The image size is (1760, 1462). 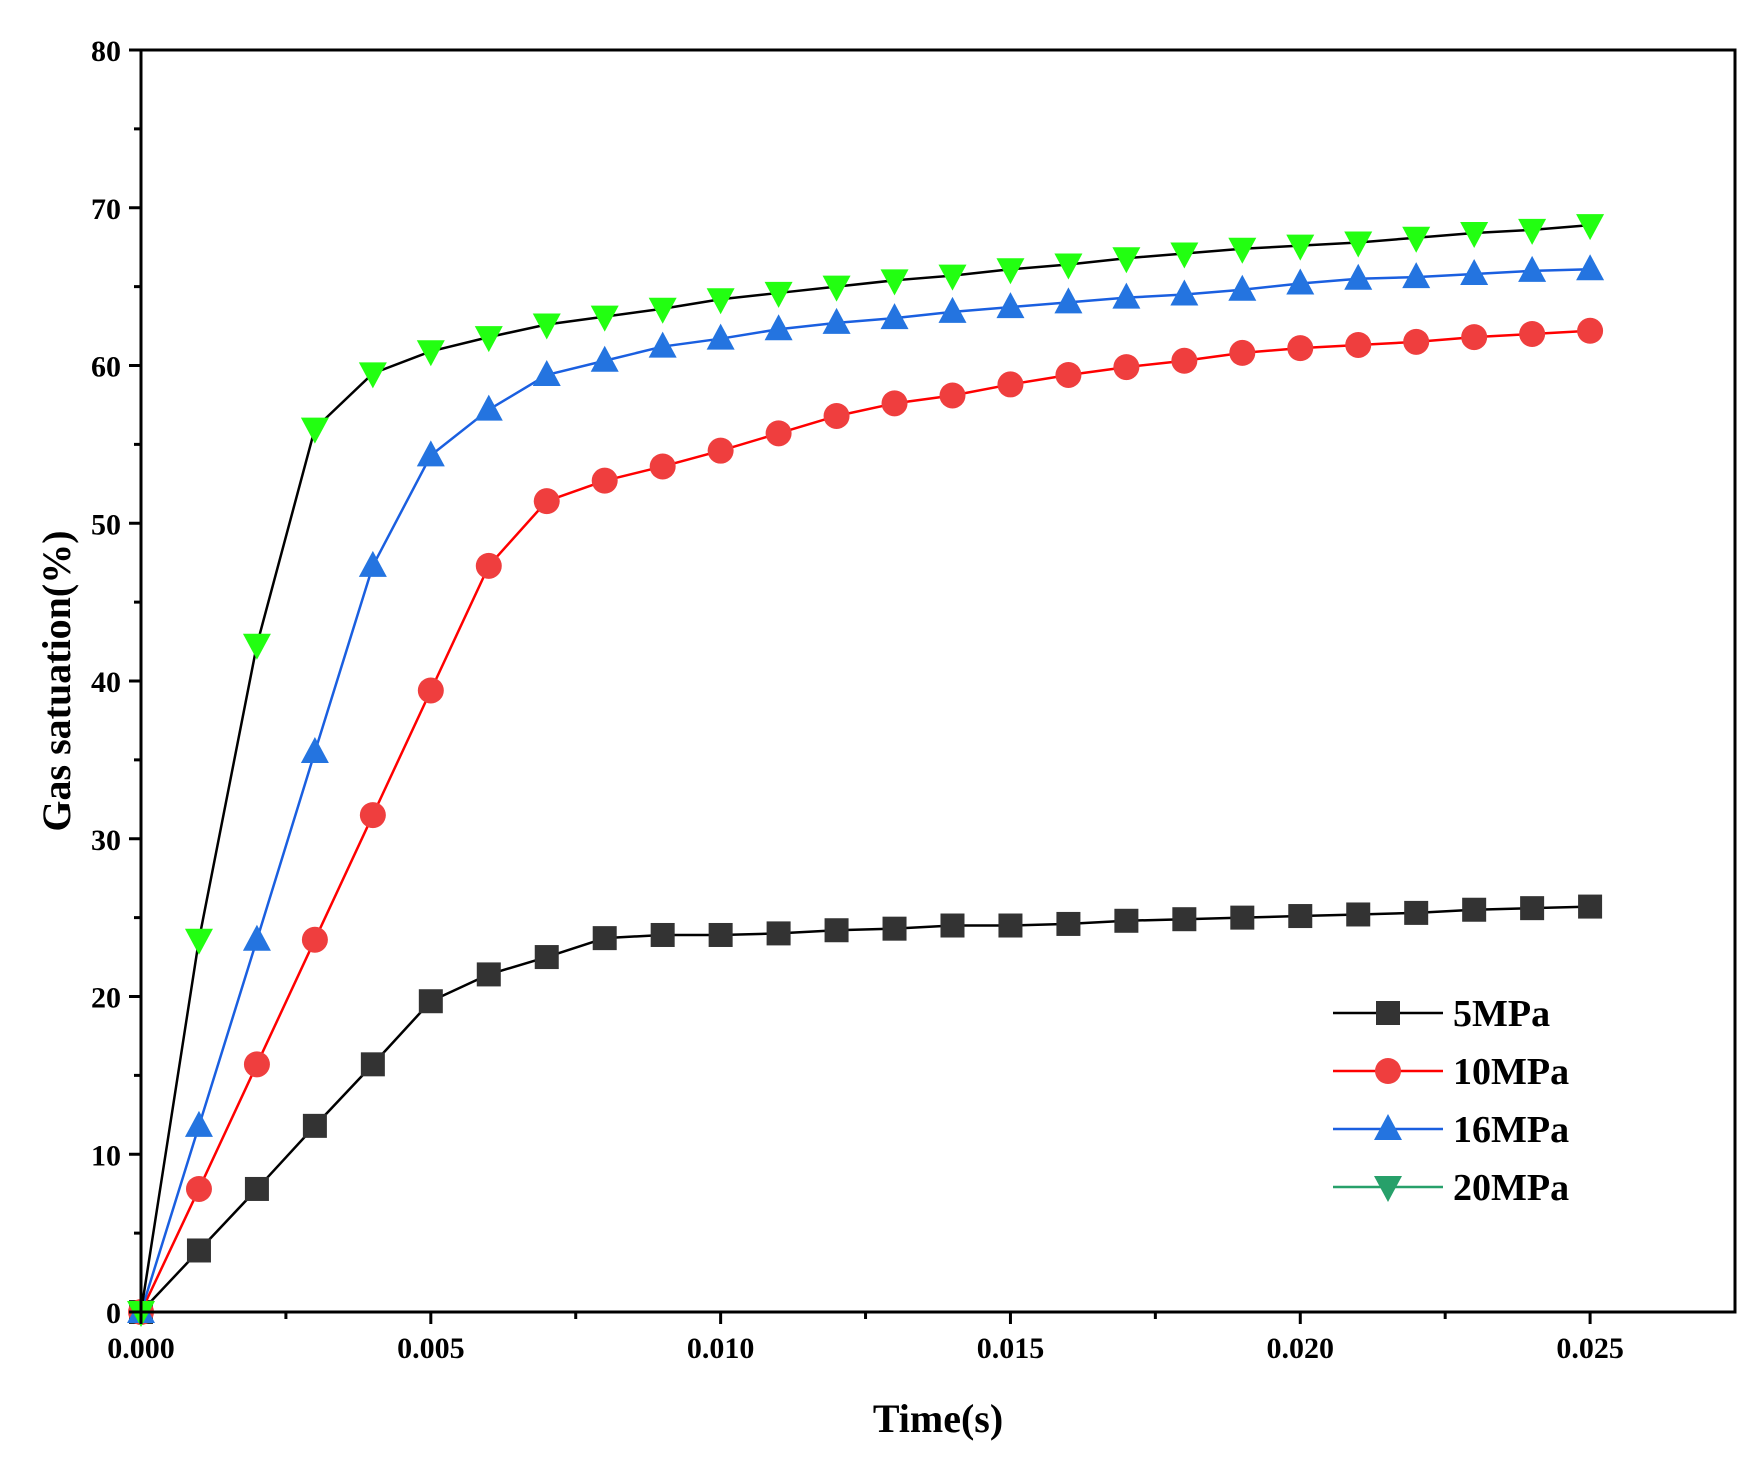 I want to click on x-tick-label: 0.015, so click(x=1011, y=1348).